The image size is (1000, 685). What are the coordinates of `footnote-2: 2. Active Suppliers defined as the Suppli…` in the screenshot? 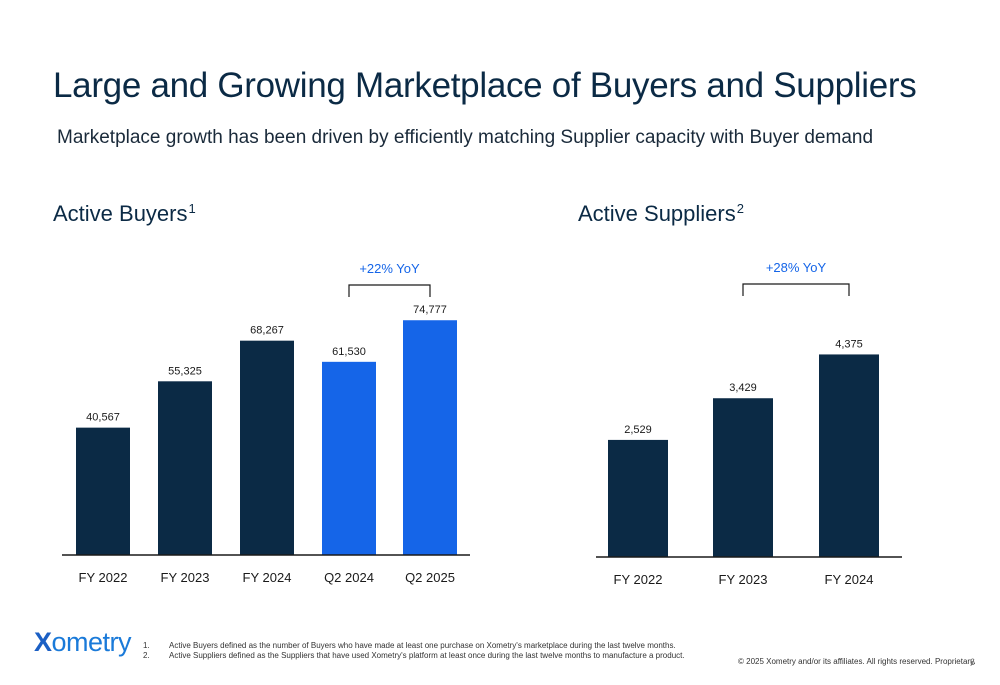 It's located at (414, 656).